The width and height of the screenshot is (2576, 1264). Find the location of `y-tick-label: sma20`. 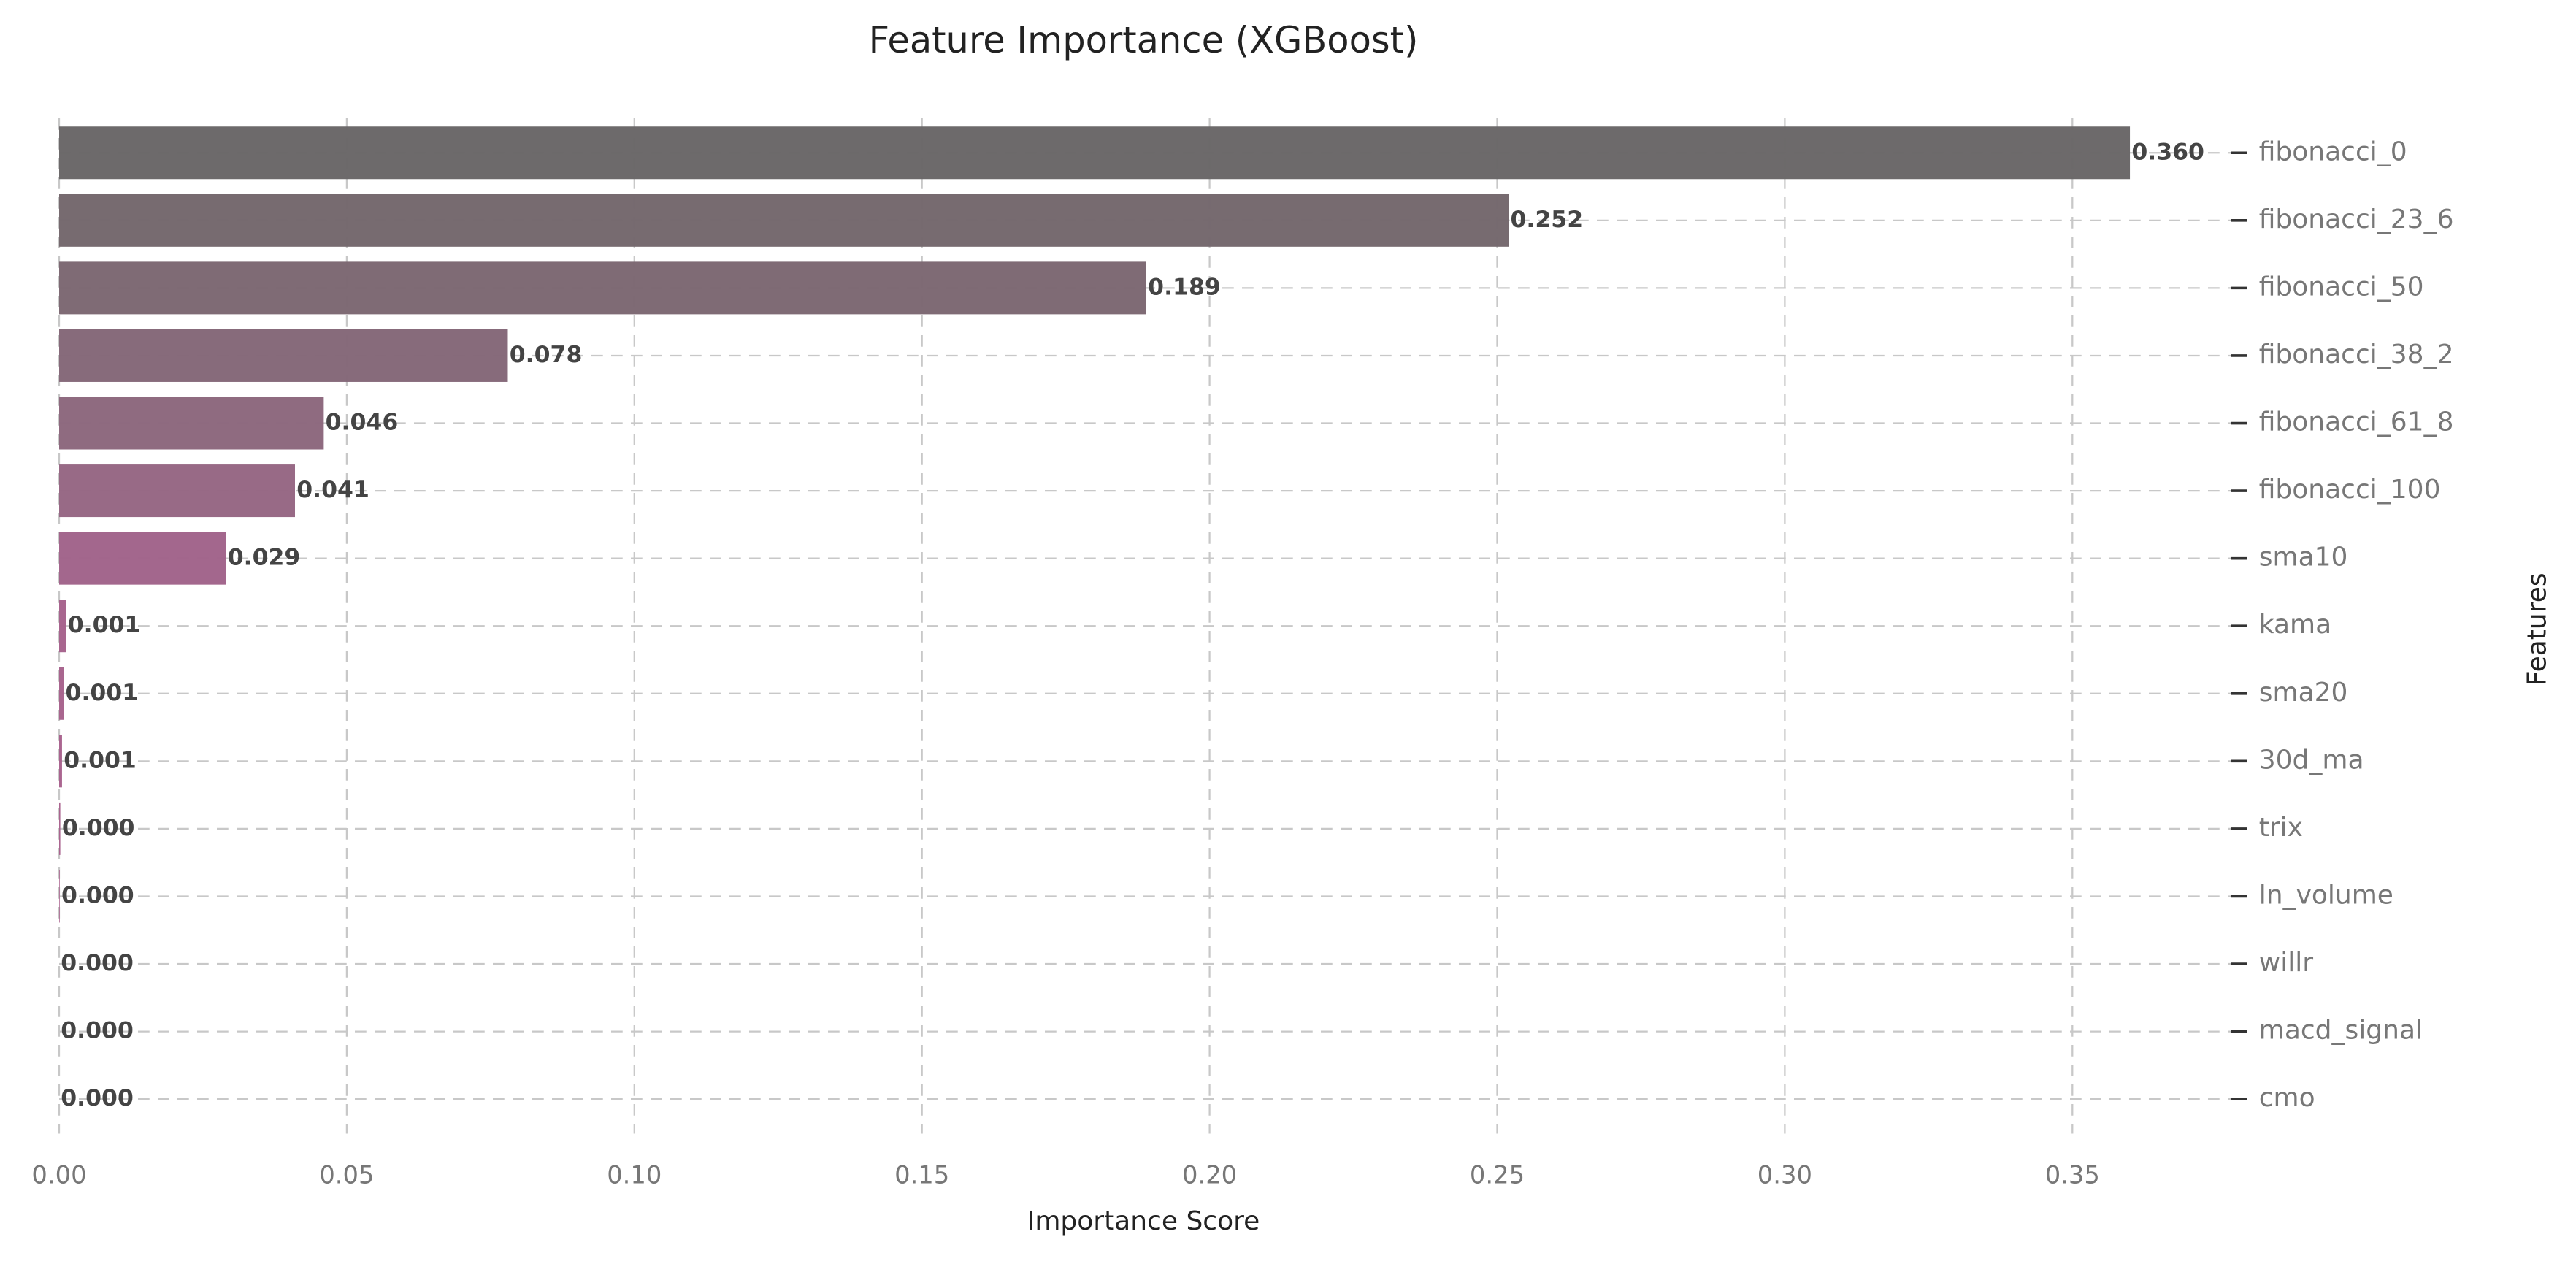

y-tick-label: sma20 is located at coordinates (2303, 693).